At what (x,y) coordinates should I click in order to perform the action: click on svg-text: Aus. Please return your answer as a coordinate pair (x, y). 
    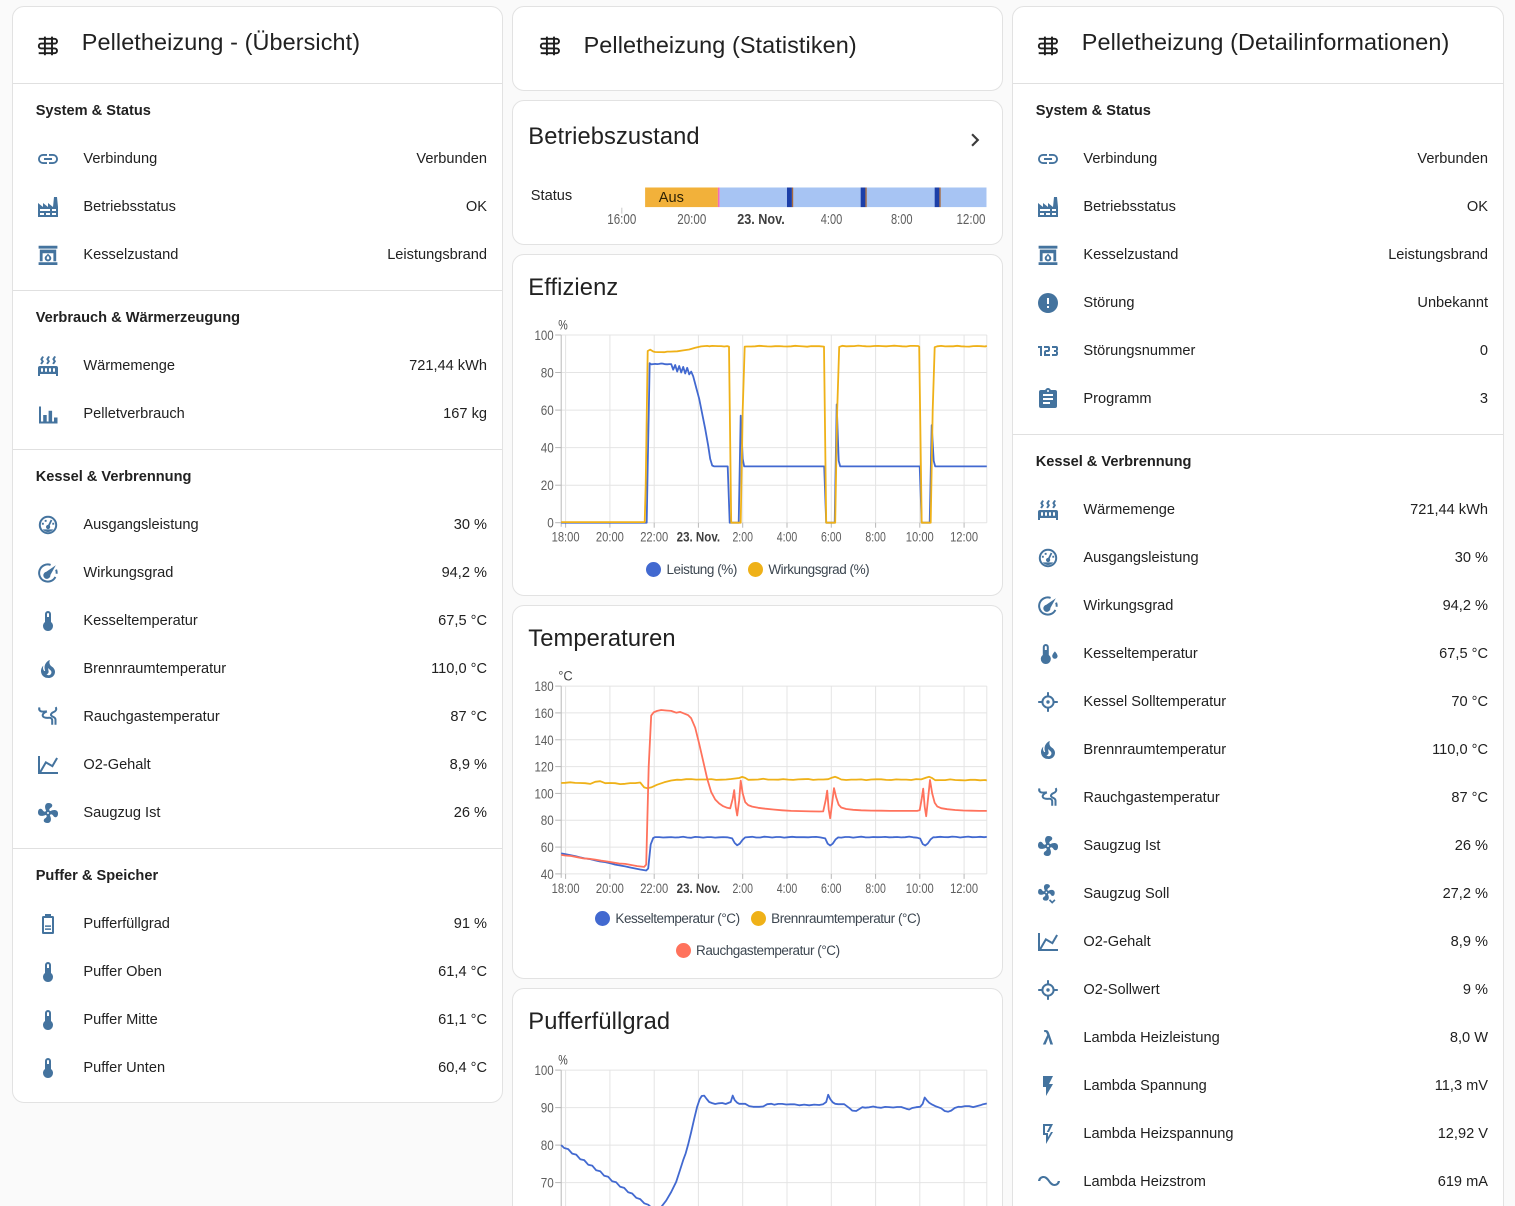
    Looking at the image, I should click on (671, 198).